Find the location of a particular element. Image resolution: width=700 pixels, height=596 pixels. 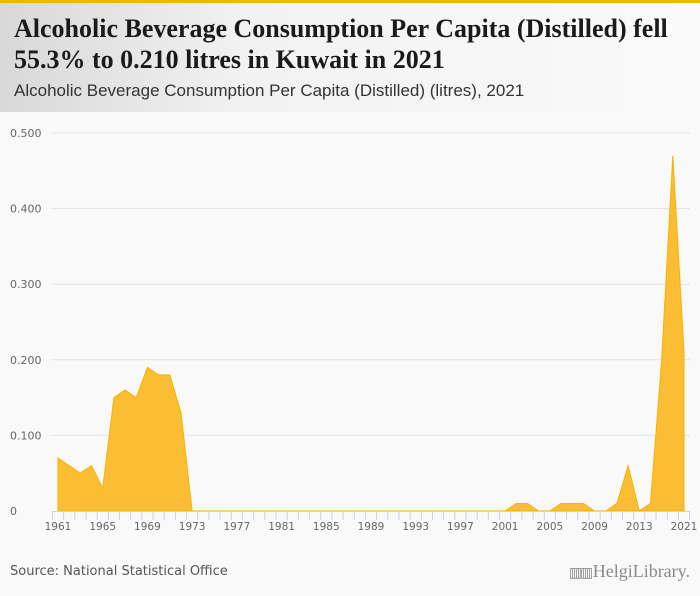

x-tick-label: 2021 is located at coordinates (684, 527).